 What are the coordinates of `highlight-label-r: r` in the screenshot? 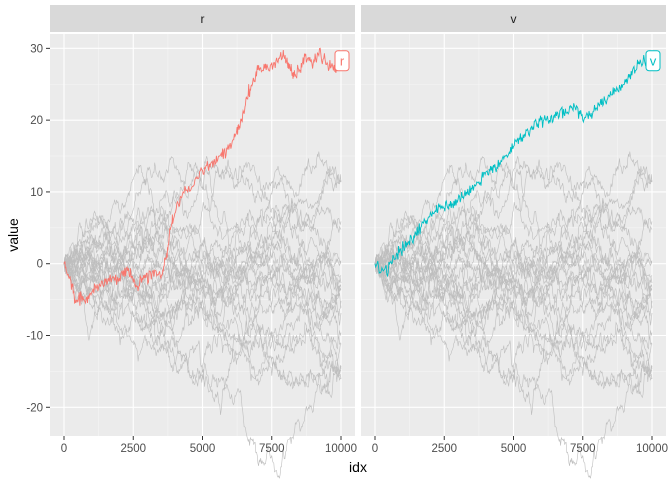 It's located at (342, 61).